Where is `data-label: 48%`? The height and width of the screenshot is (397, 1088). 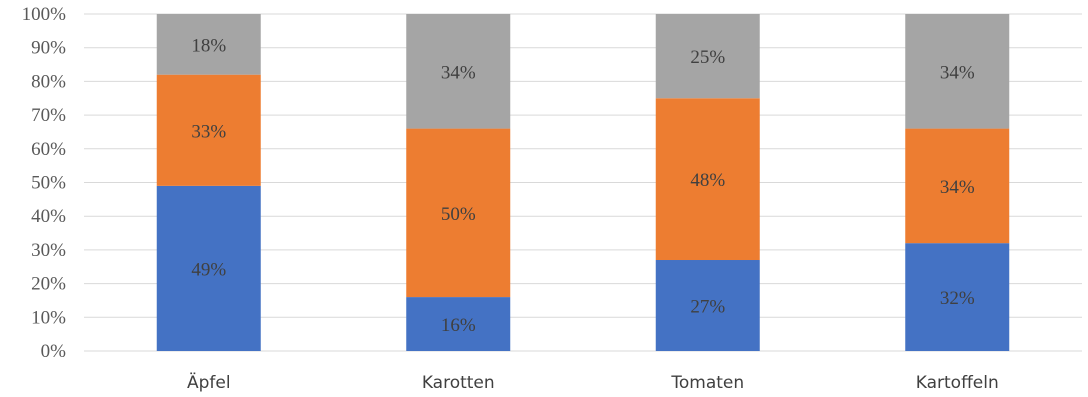
data-label: 48% is located at coordinates (707, 180).